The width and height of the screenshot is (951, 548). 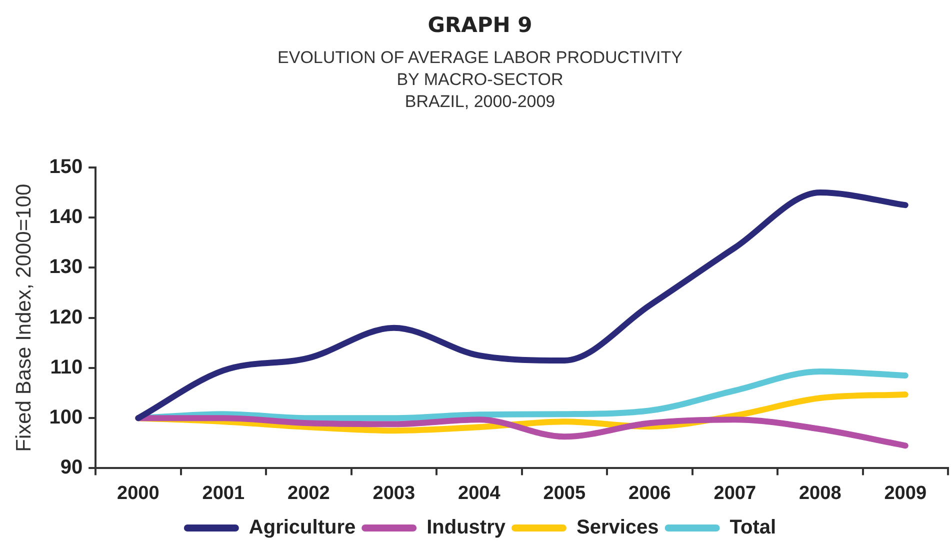 I want to click on x-tick-label: 2006, so click(x=649, y=493).